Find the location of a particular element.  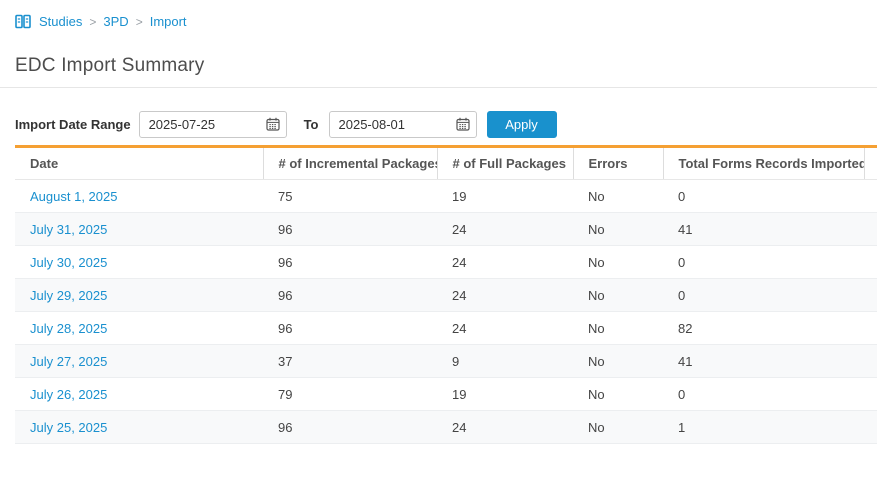

to-label: To is located at coordinates (311, 124).